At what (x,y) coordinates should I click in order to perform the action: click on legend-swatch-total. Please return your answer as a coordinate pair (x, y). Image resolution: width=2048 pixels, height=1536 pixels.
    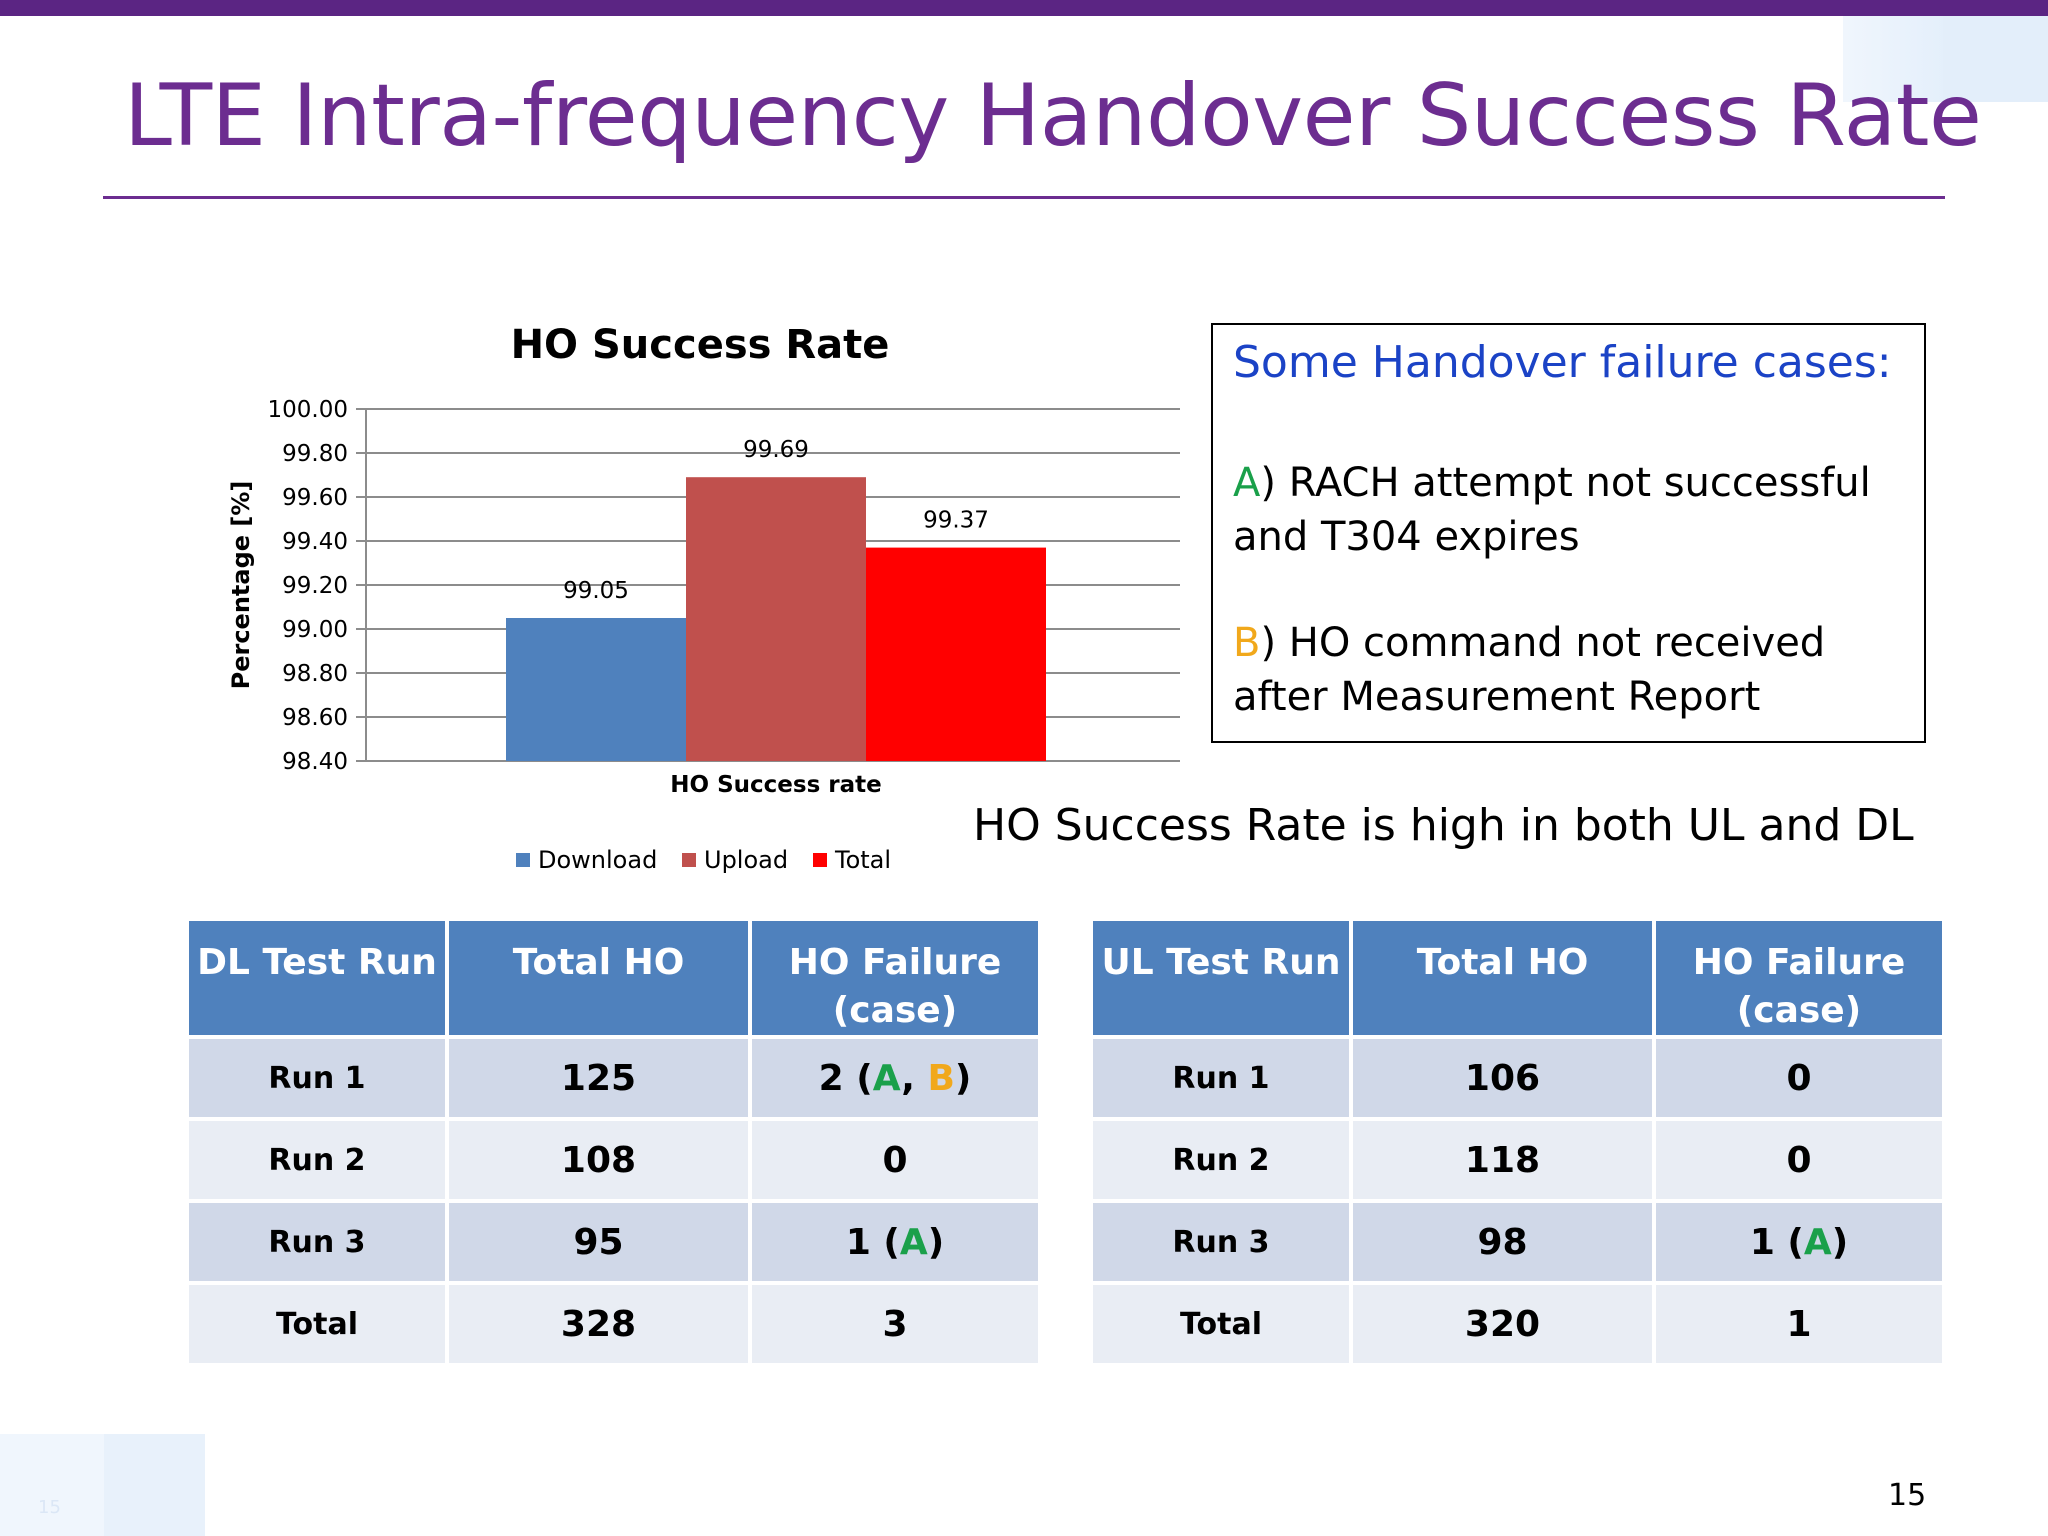
    Looking at the image, I should click on (820, 860).